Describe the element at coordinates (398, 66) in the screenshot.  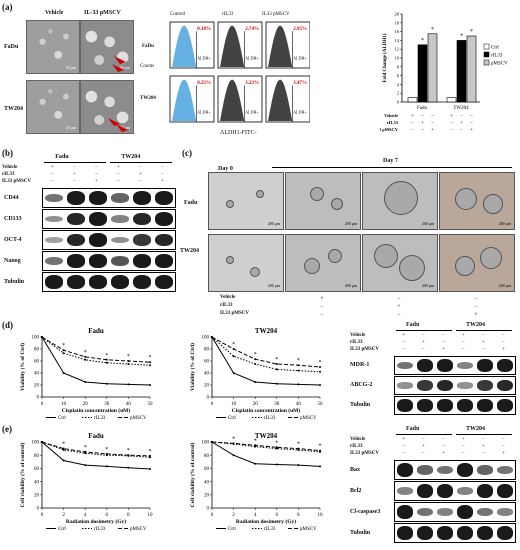
I see `bar-y-tick-label: 8` at that location.